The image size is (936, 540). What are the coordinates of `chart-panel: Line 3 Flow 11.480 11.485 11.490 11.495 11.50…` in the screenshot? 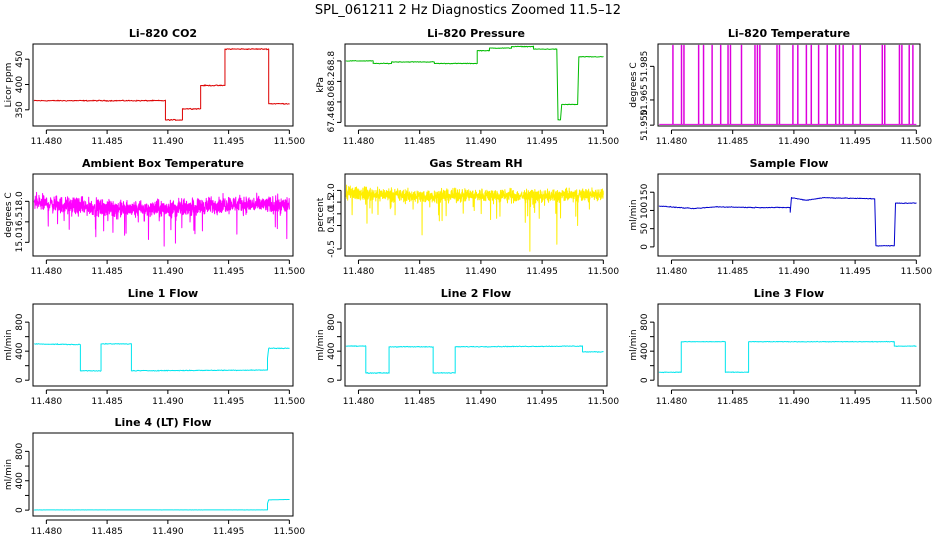 It's located at (780, 347).